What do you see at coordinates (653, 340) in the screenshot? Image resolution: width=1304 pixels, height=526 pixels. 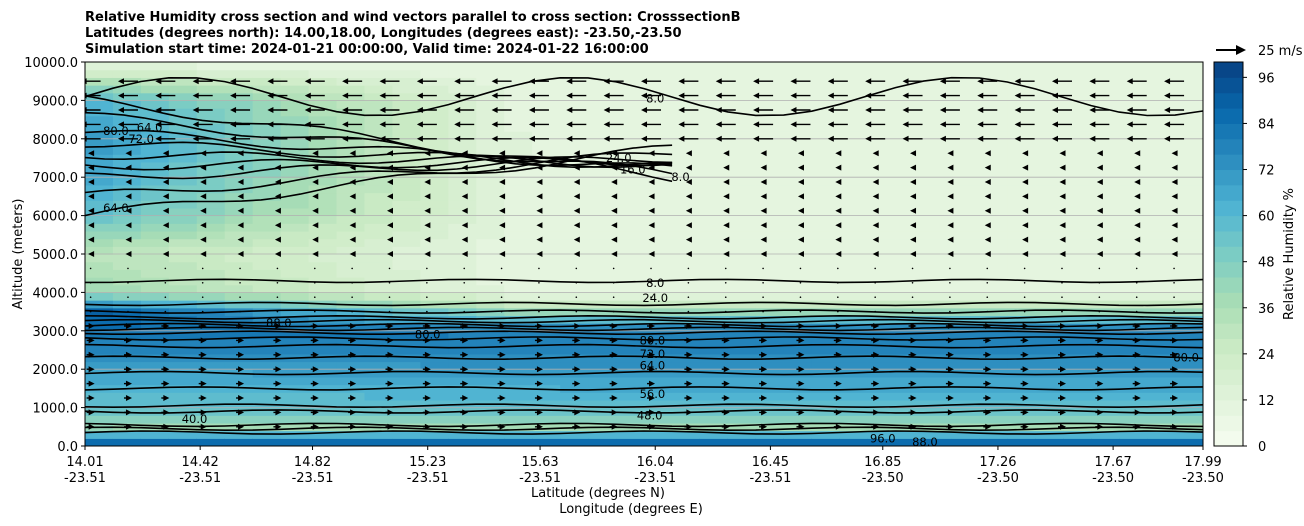 I see `contour-label: 80.0` at bounding box center [653, 340].